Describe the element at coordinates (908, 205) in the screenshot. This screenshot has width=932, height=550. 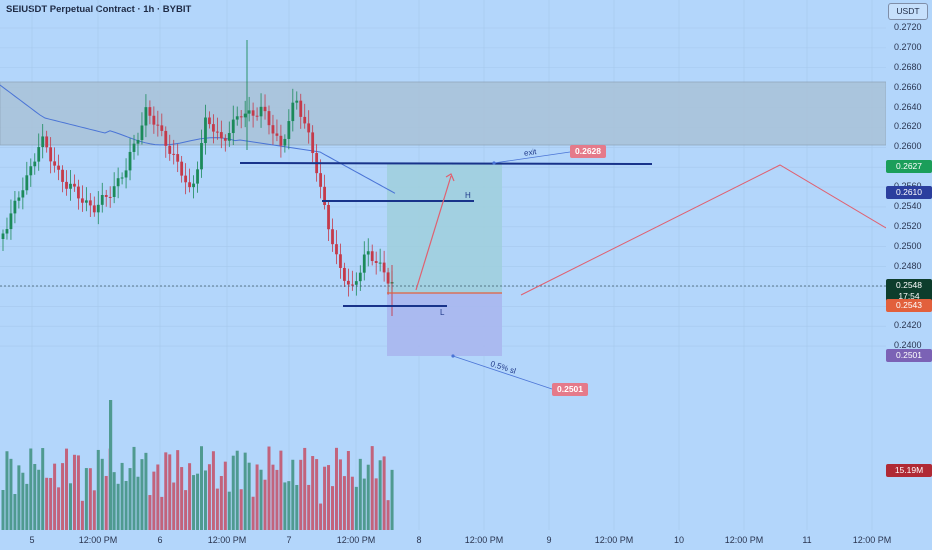
I see `price-tick: 0.2540` at that location.